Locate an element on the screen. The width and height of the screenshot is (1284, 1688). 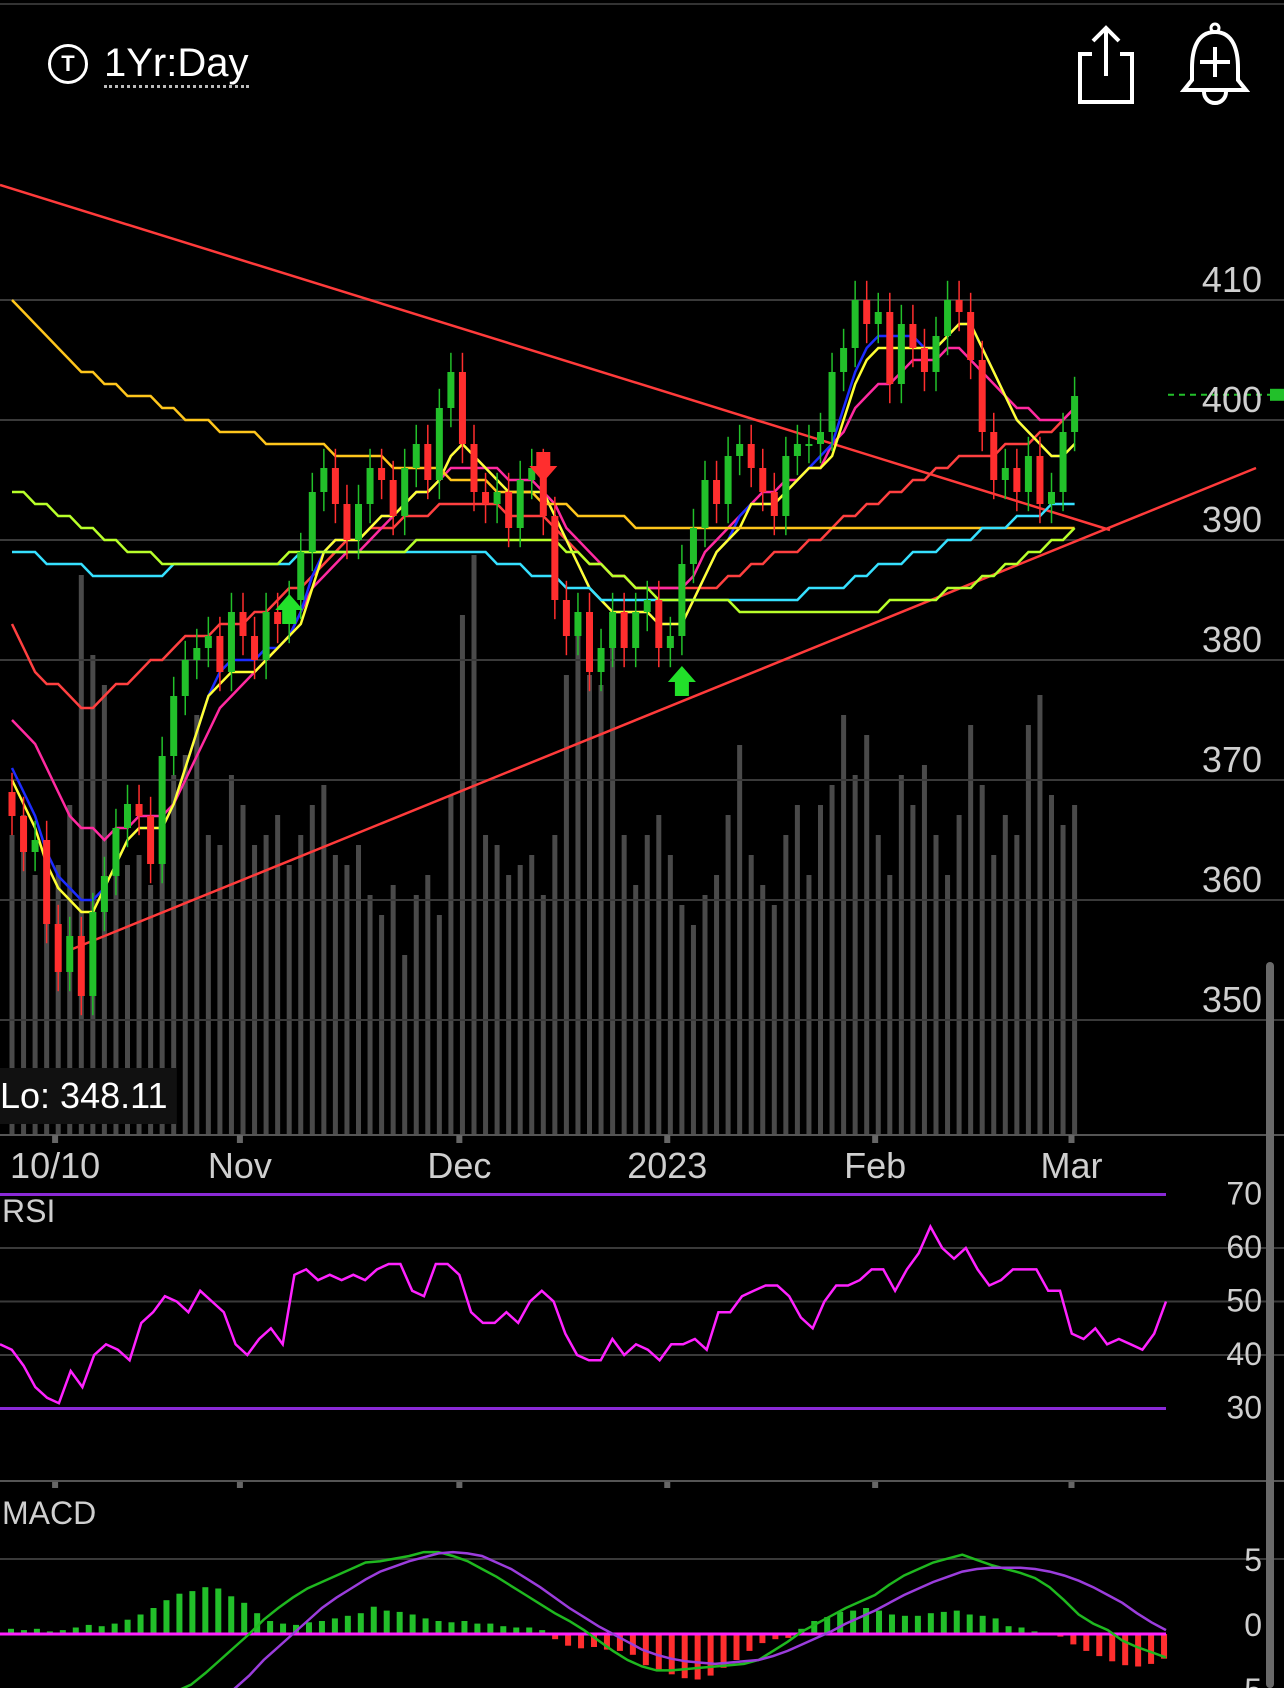
period-label: 1Yr:Day is located at coordinates (176, 64).